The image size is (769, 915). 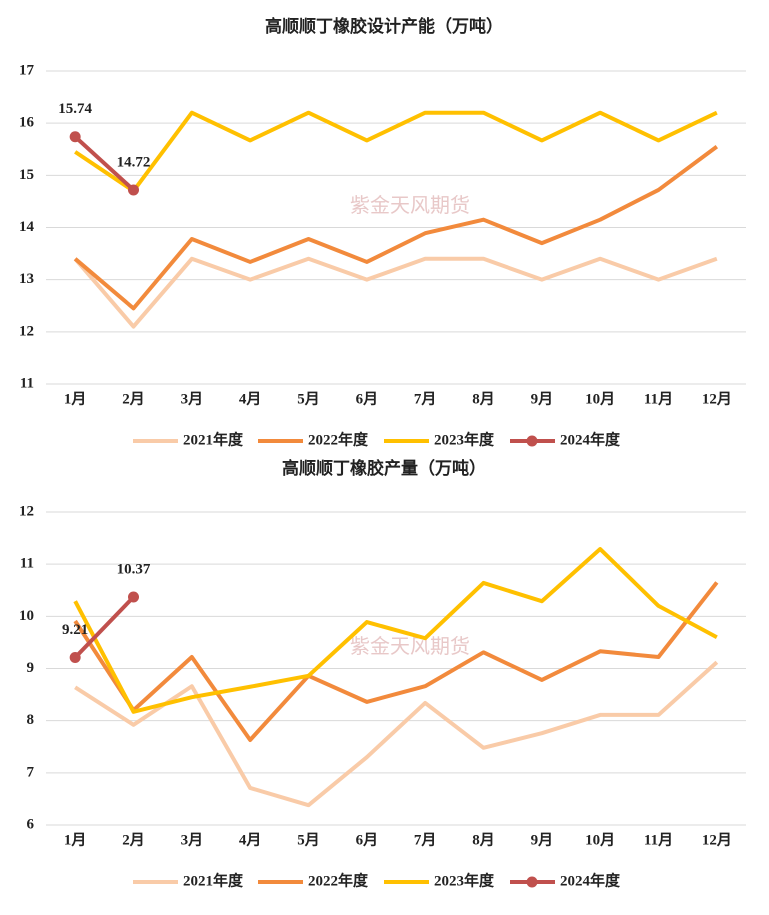 I want to click on y-tick-label: 14, so click(x=27, y=227).